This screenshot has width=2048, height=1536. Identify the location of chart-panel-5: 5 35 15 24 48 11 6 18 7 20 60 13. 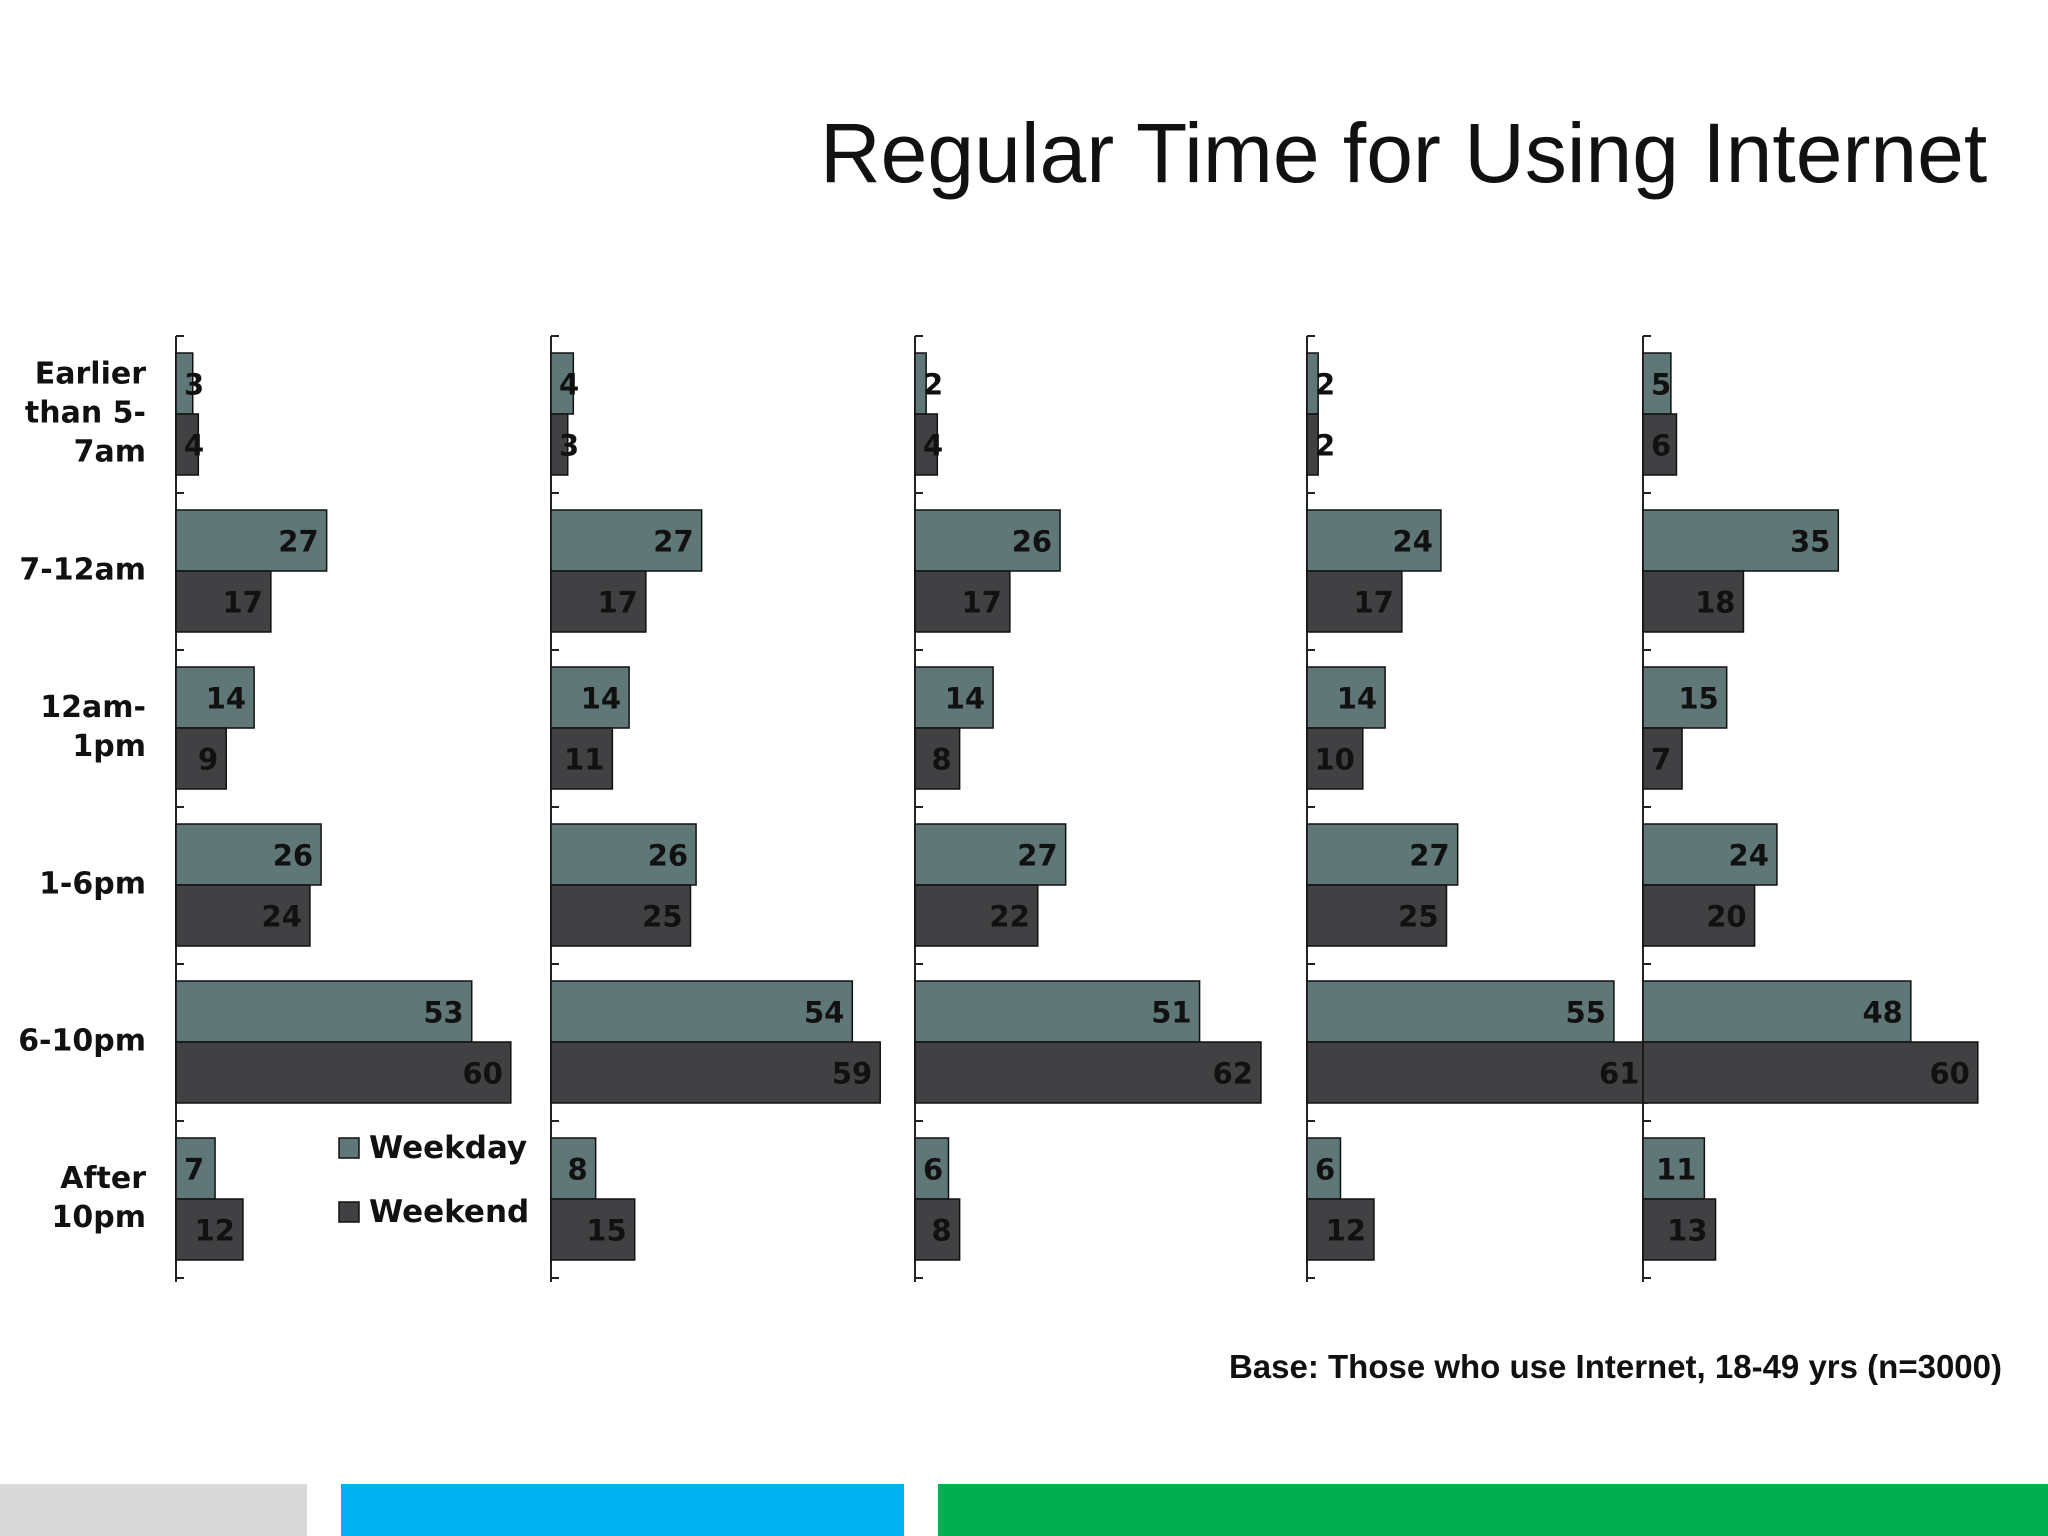
(1810, 808).